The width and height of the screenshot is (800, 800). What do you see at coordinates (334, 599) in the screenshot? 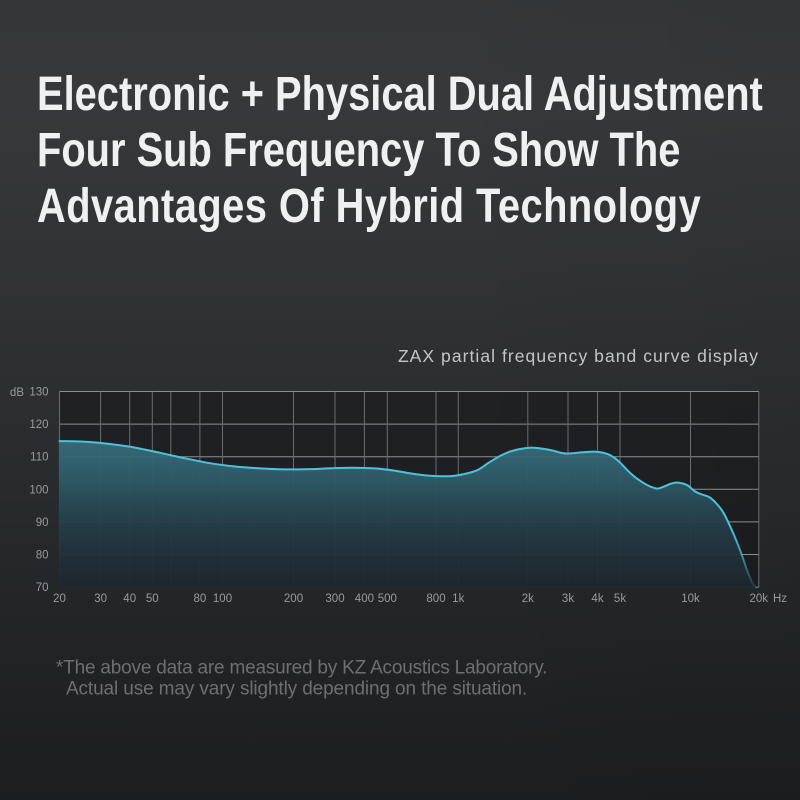
I see `svg-text: 300` at bounding box center [334, 599].